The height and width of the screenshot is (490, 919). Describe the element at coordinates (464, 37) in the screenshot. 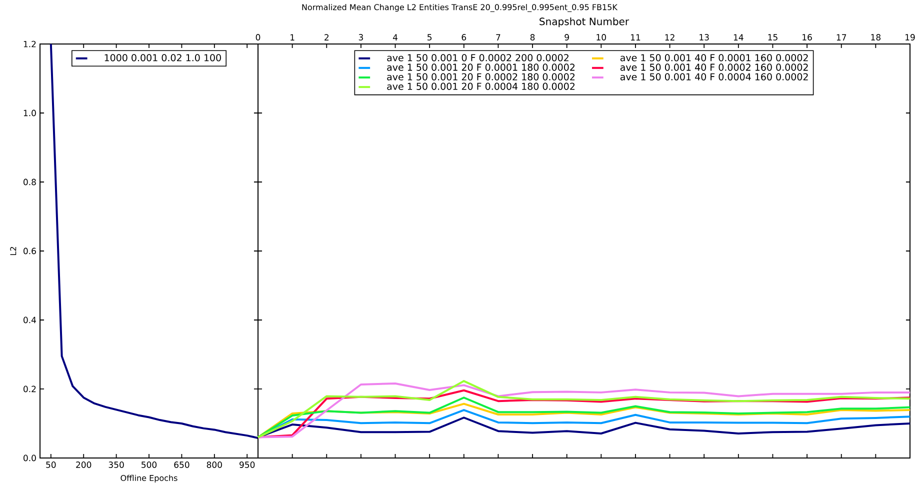

I see `x-tick-label: 6` at that location.